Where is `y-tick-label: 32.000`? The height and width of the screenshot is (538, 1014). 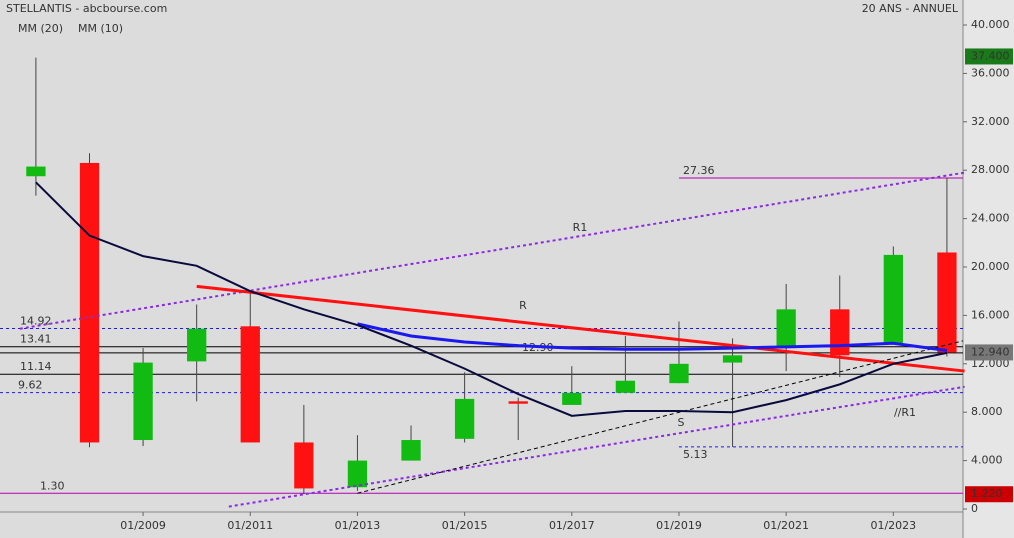
y-tick-label: 32.000 is located at coordinates (990, 121).